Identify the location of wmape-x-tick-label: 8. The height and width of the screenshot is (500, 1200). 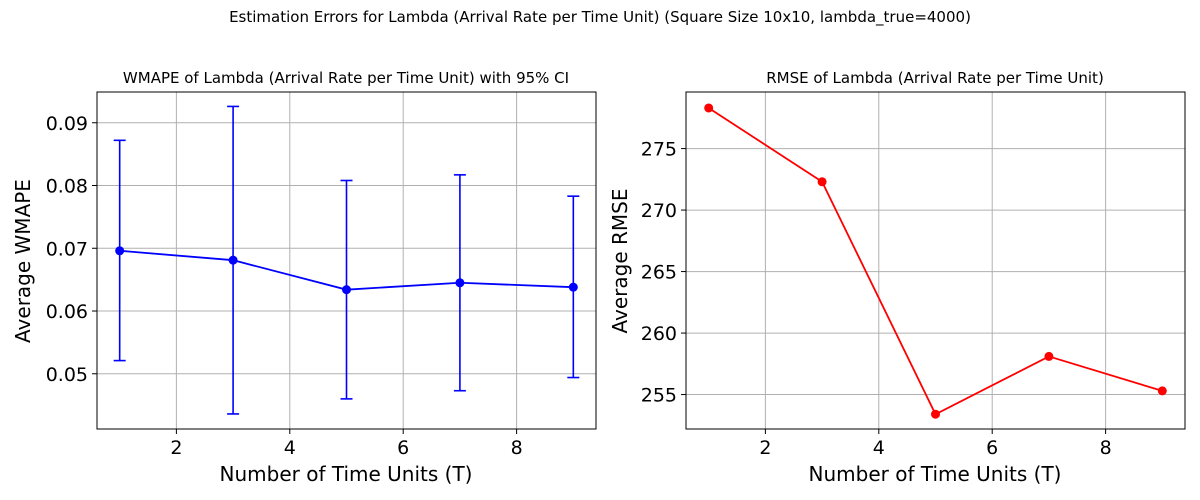
(517, 448).